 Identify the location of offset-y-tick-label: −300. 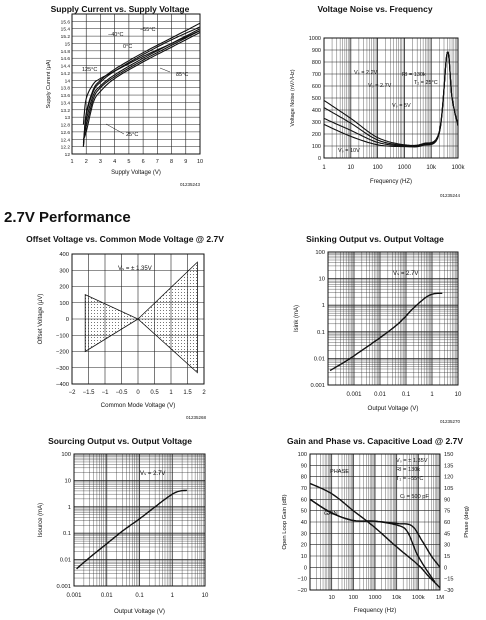
(62, 369).